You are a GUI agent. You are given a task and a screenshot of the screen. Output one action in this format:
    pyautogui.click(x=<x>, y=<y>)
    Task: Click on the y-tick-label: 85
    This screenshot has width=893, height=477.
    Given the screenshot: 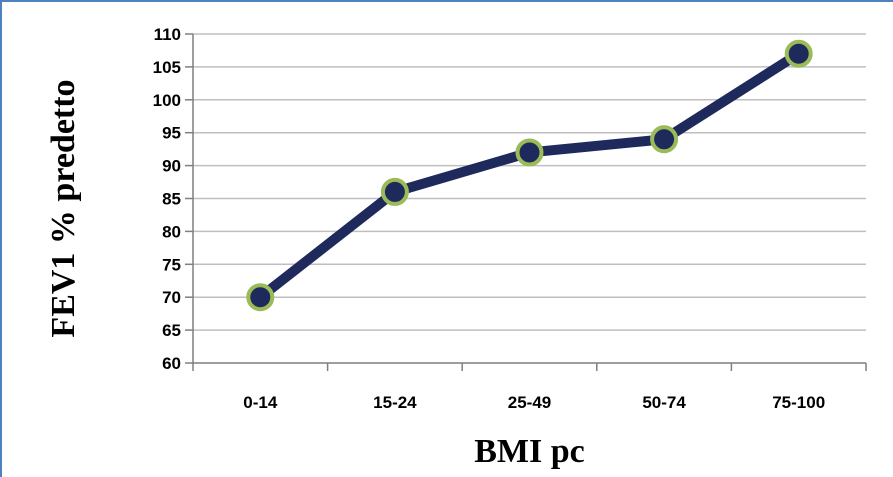 What is the action you would take?
    pyautogui.click(x=171, y=199)
    